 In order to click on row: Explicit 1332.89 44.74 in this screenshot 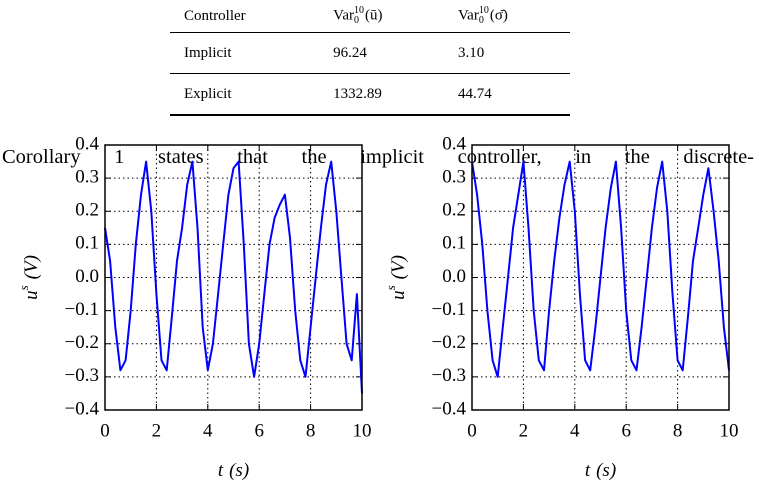, I will do `click(370, 94)`.